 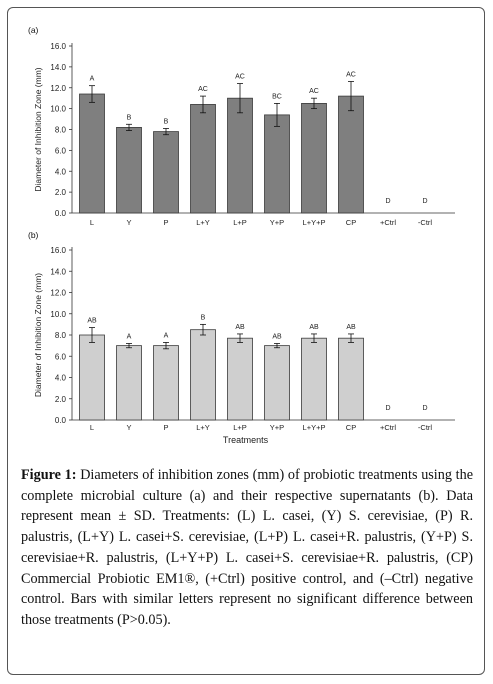 What do you see at coordinates (388, 427) in the screenshot?
I see `category-label-b: +Ctrl` at bounding box center [388, 427].